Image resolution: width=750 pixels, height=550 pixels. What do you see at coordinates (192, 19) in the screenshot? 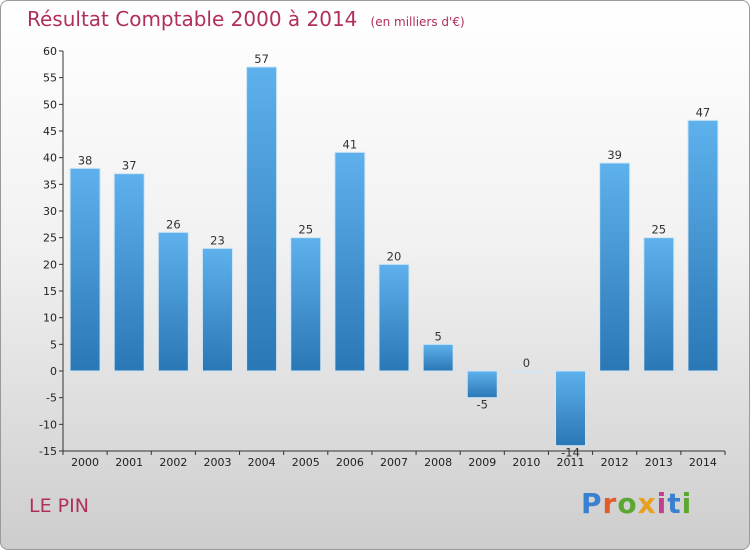
I see `chart-title: Résultat Comptable 2000 à 2014` at bounding box center [192, 19].